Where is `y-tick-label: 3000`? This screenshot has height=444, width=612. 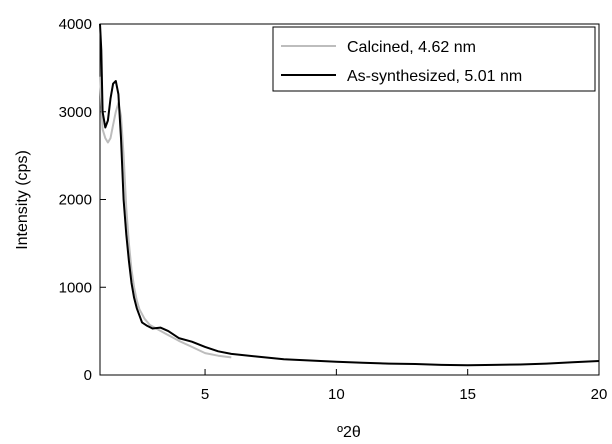
y-tick-label: 3000 is located at coordinates (75, 112).